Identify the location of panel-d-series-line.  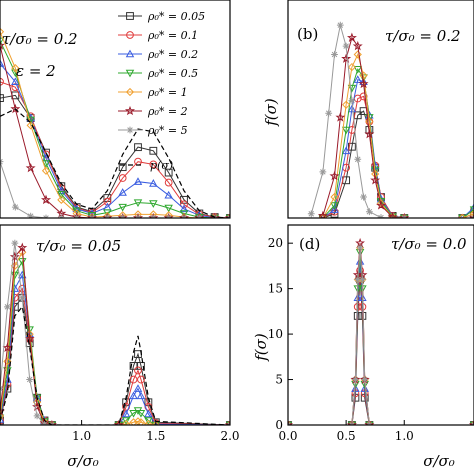
(381, 343).